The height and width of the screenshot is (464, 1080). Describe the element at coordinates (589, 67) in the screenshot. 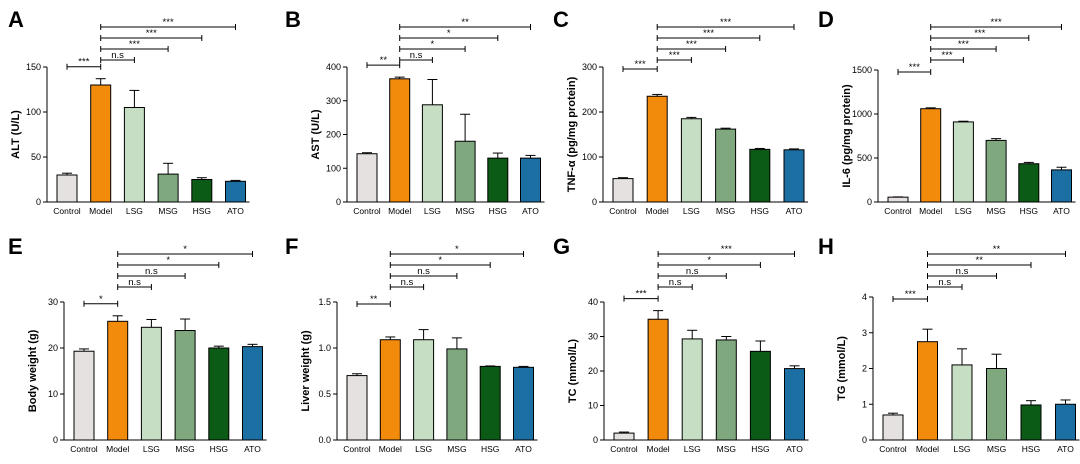

I see `y-tick-label: 300` at that location.